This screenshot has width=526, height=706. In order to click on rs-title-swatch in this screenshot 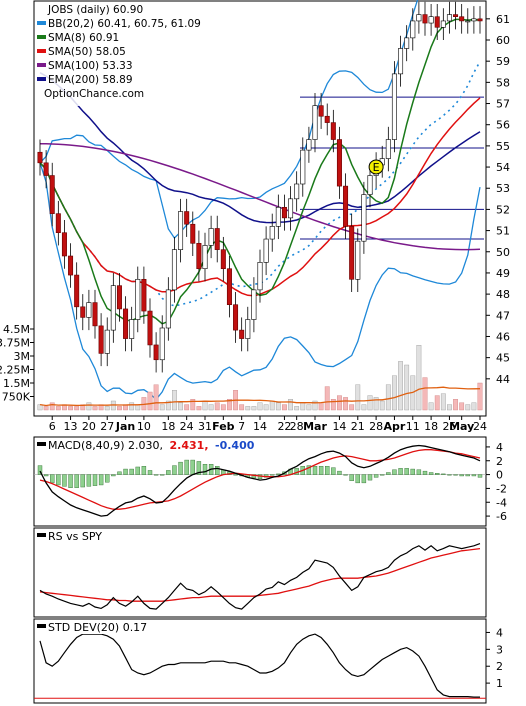, I will do `click(41, 535)`.